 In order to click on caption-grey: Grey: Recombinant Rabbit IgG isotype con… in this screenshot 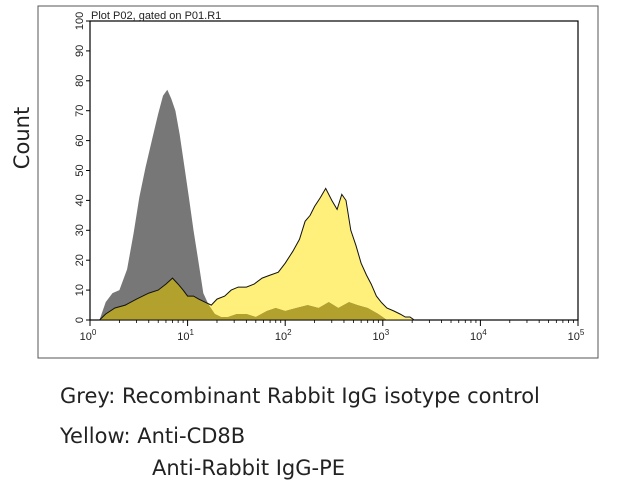, I will do `click(300, 396)`.